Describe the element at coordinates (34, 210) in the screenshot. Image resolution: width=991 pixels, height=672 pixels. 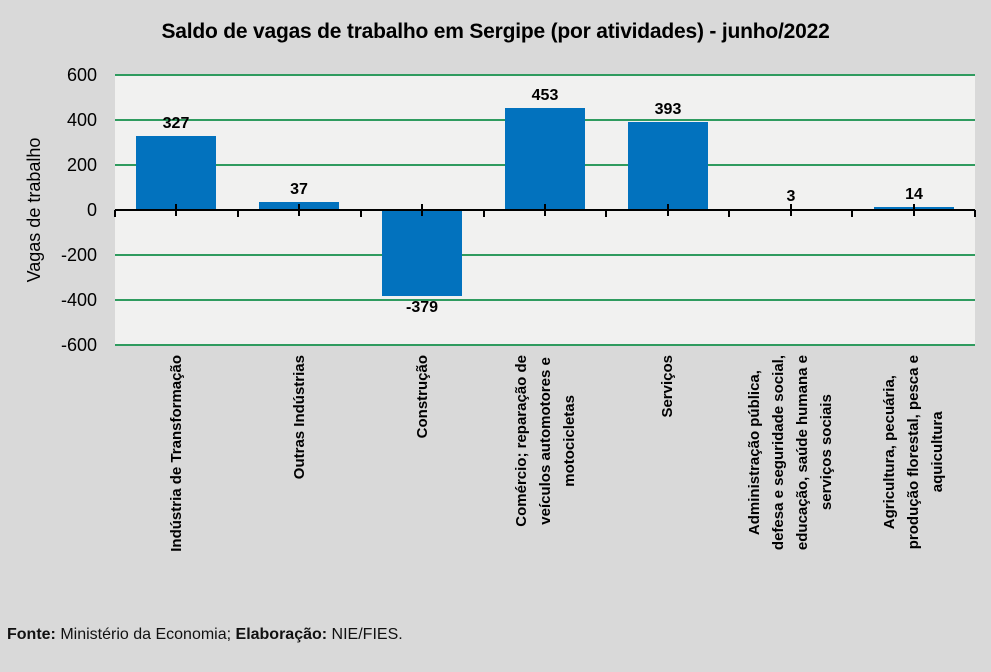
I see `y-axis-title: Vagas de trabalho` at that location.